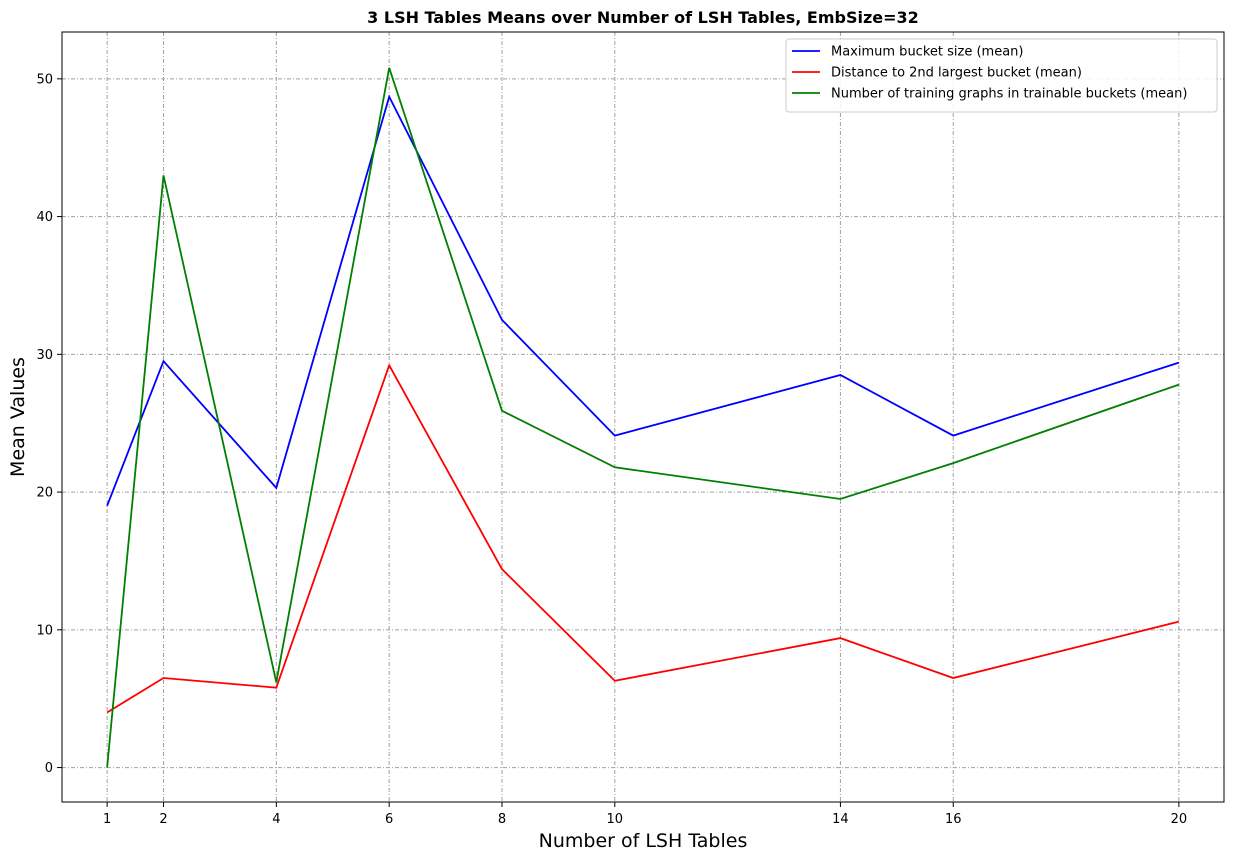 Image resolution: width=1234 pixels, height=860 pixels. Describe the element at coordinates (44, 493) in the screenshot. I see `y-tick-label: 20` at that location.